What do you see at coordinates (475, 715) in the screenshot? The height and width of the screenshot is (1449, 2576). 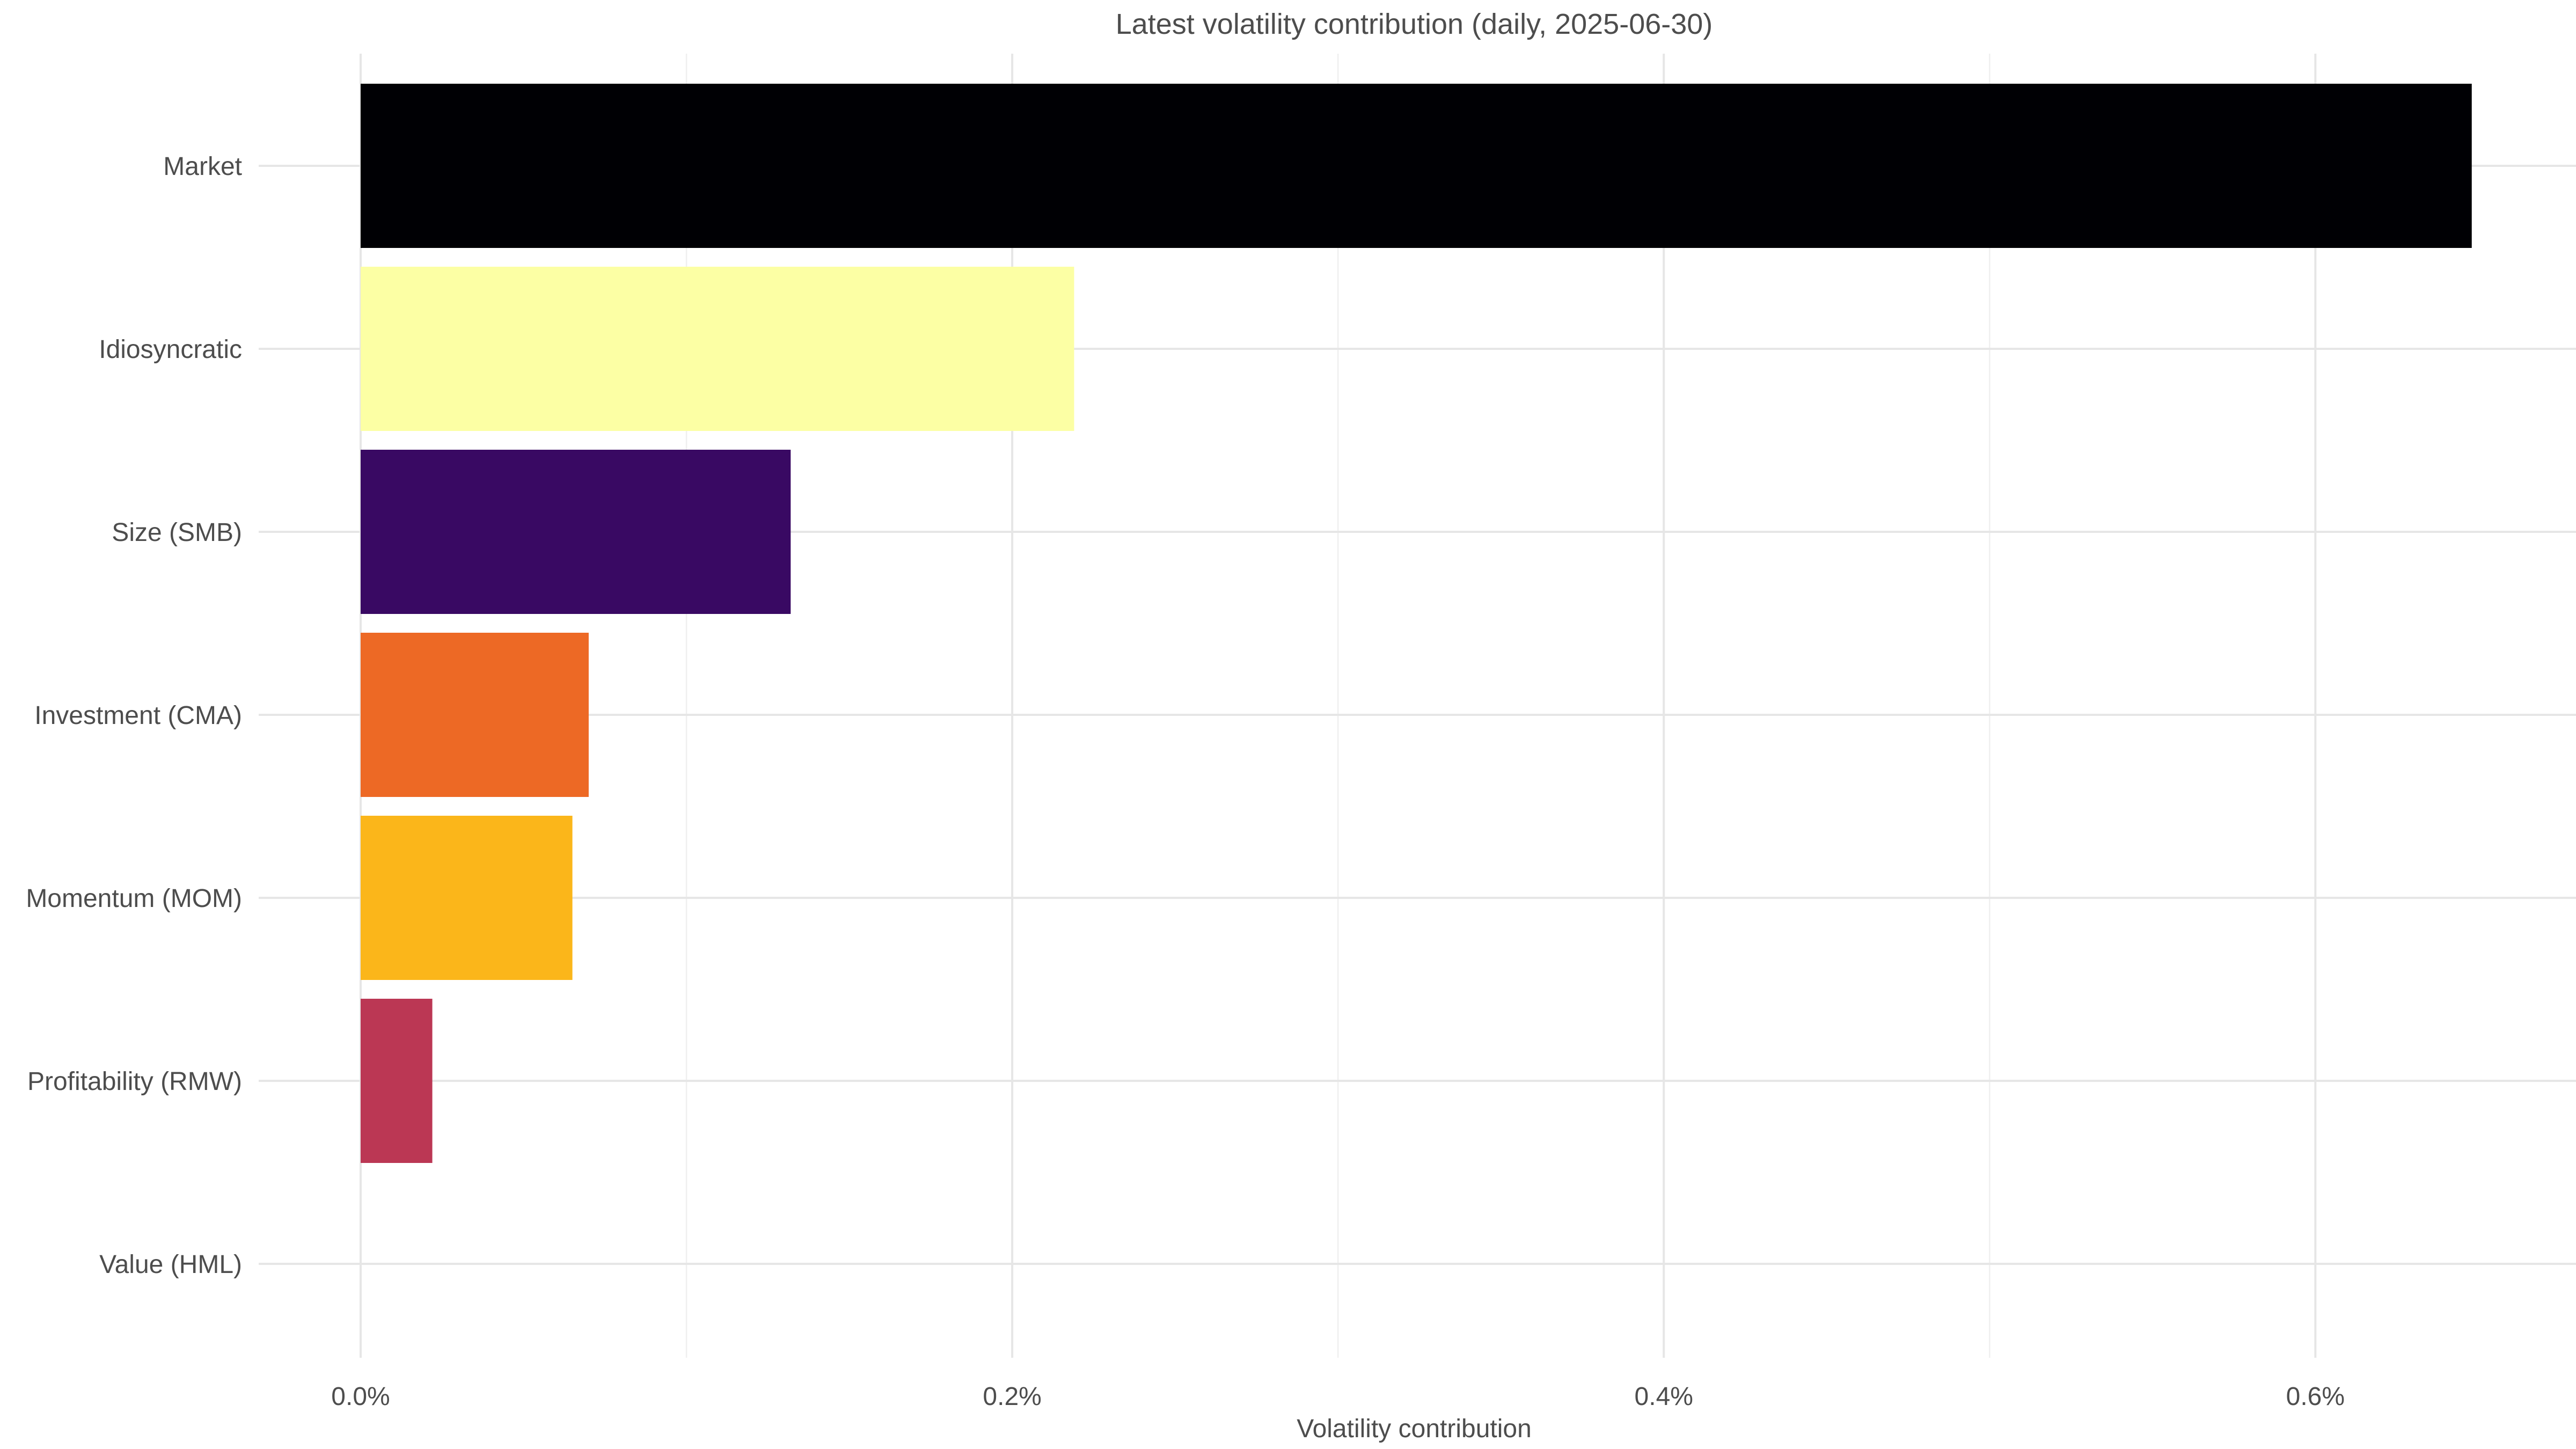 I see `bar-investment-cma` at bounding box center [475, 715].